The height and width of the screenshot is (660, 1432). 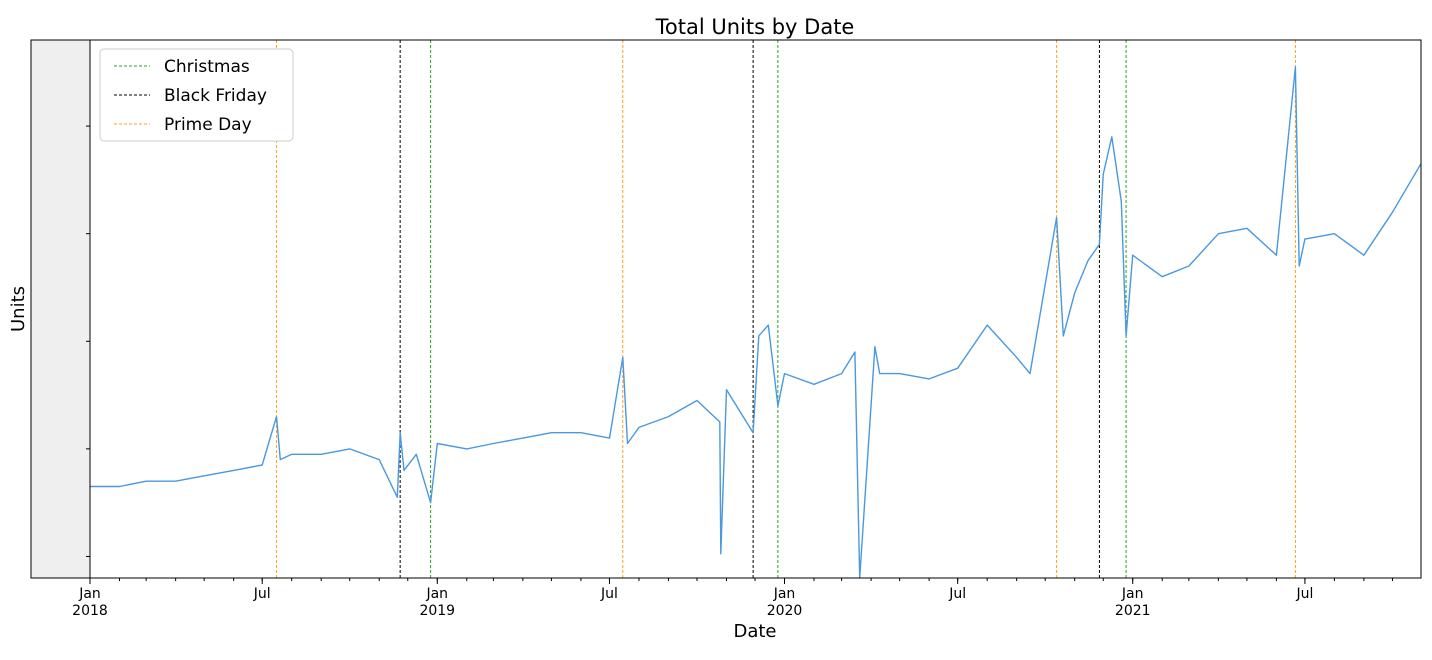 What do you see at coordinates (1133, 611) in the screenshot?
I see `x-tick-year-label: 2021` at bounding box center [1133, 611].